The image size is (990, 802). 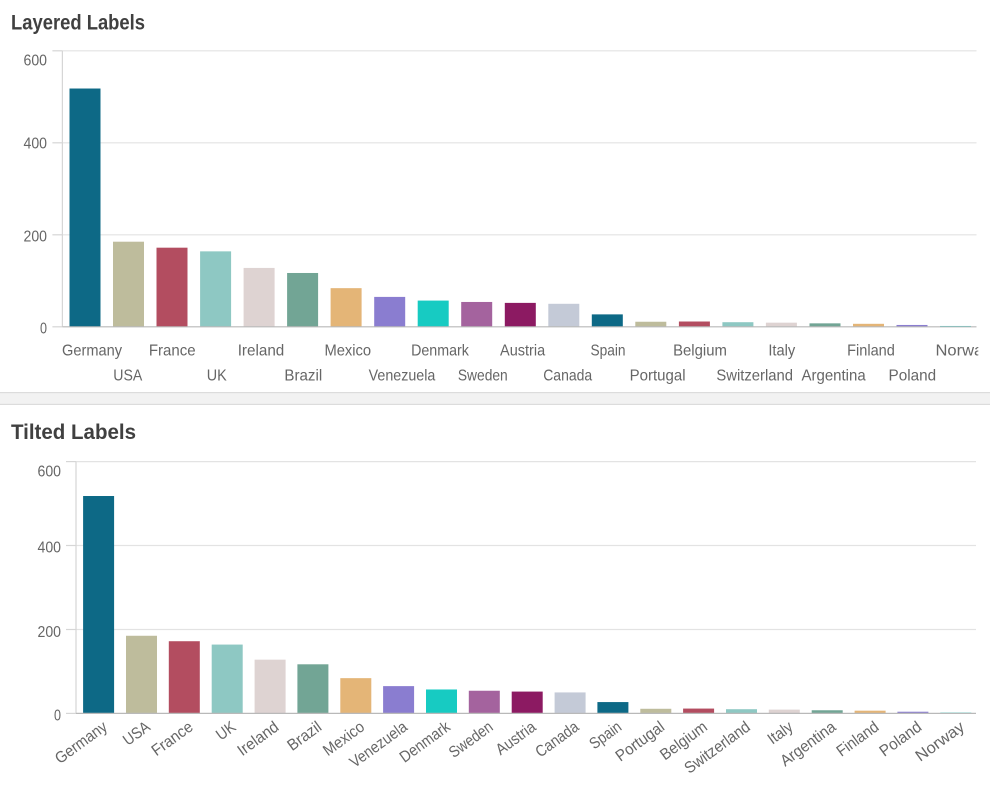 What do you see at coordinates (440, 350) in the screenshot?
I see `svg-text: Denmark` at bounding box center [440, 350].